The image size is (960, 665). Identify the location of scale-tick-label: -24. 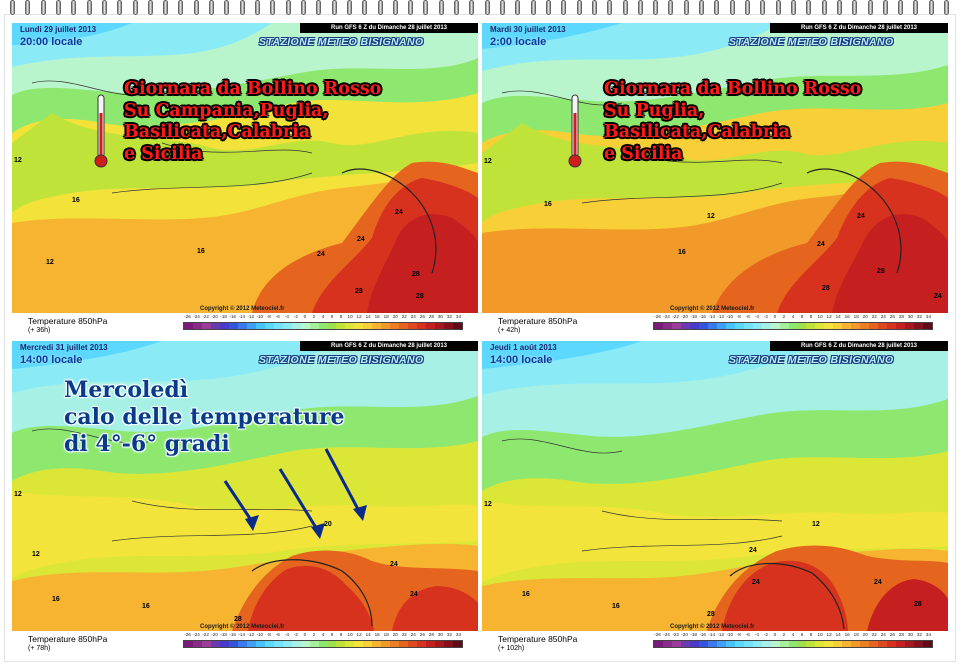
(196, 316).